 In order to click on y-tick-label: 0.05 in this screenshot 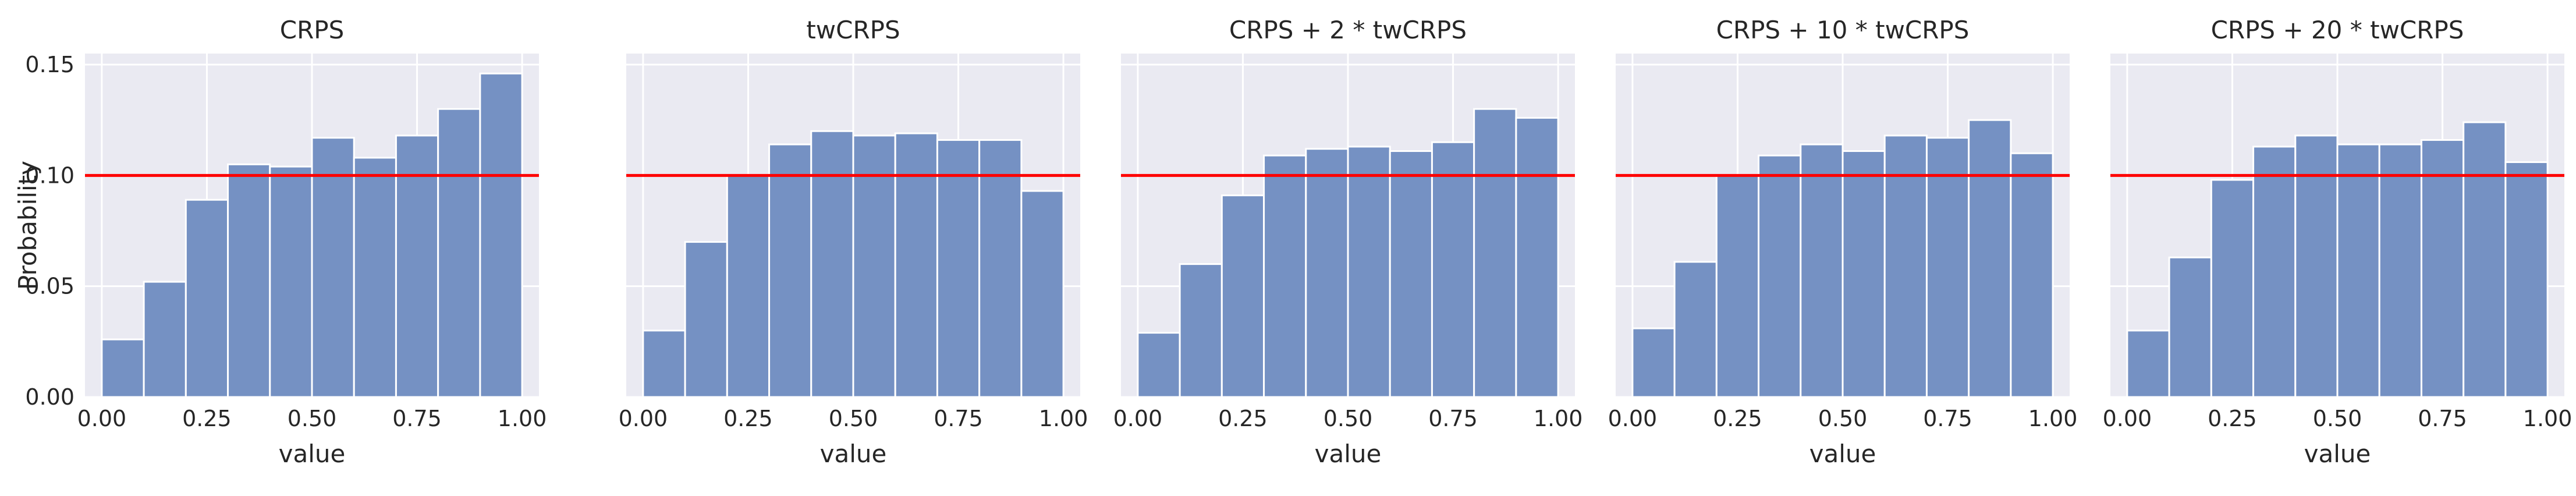, I will do `click(50, 286)`.